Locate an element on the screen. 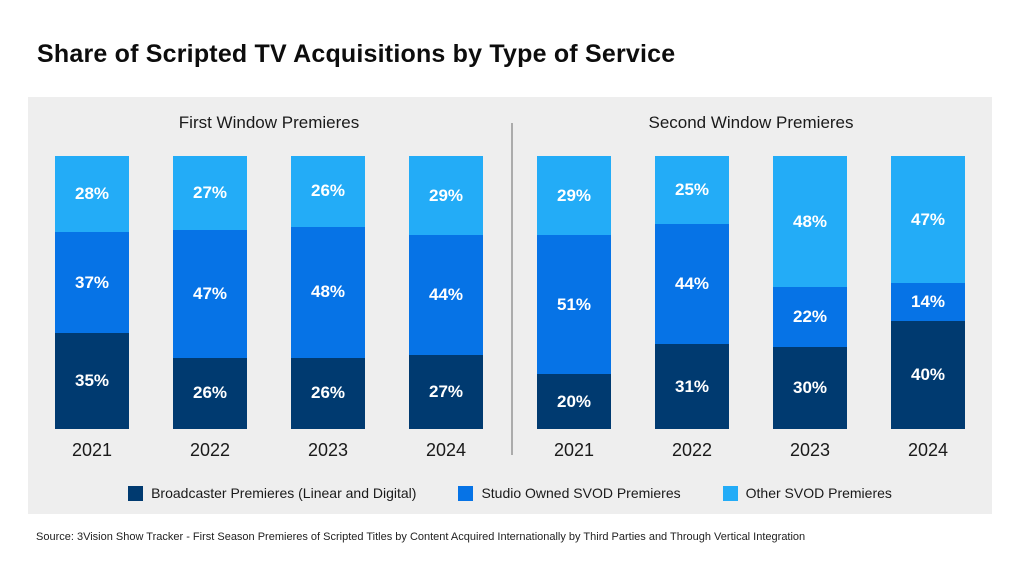  stacked-bar-2021: 28% 37% 35% is located at coordinates (92, 292).